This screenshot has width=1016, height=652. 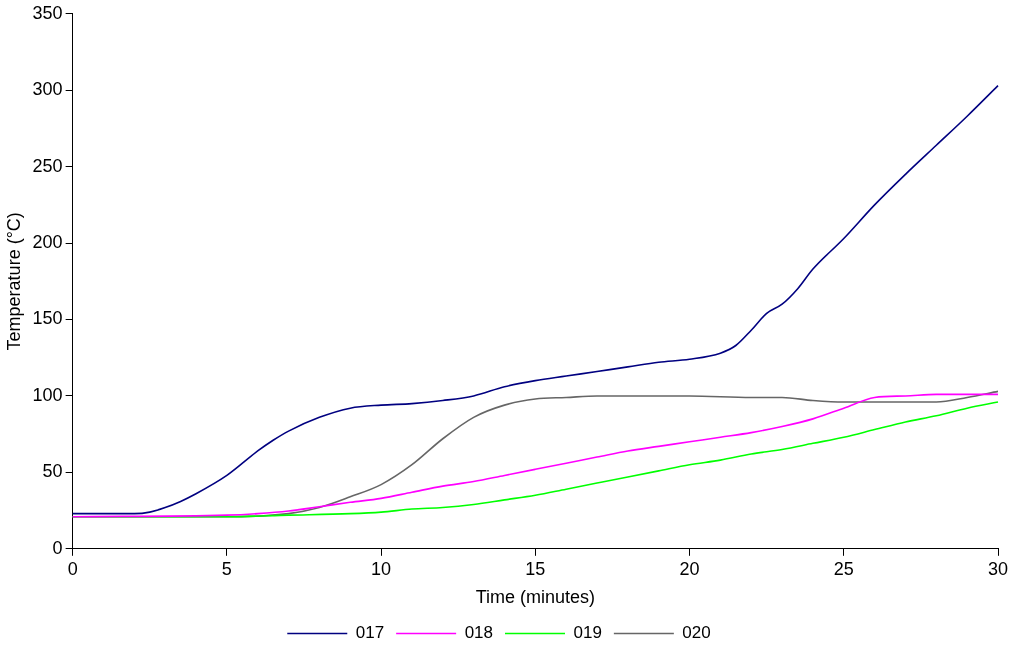 I want to click on x-tick-label: 30, so click(x=998, y=568).